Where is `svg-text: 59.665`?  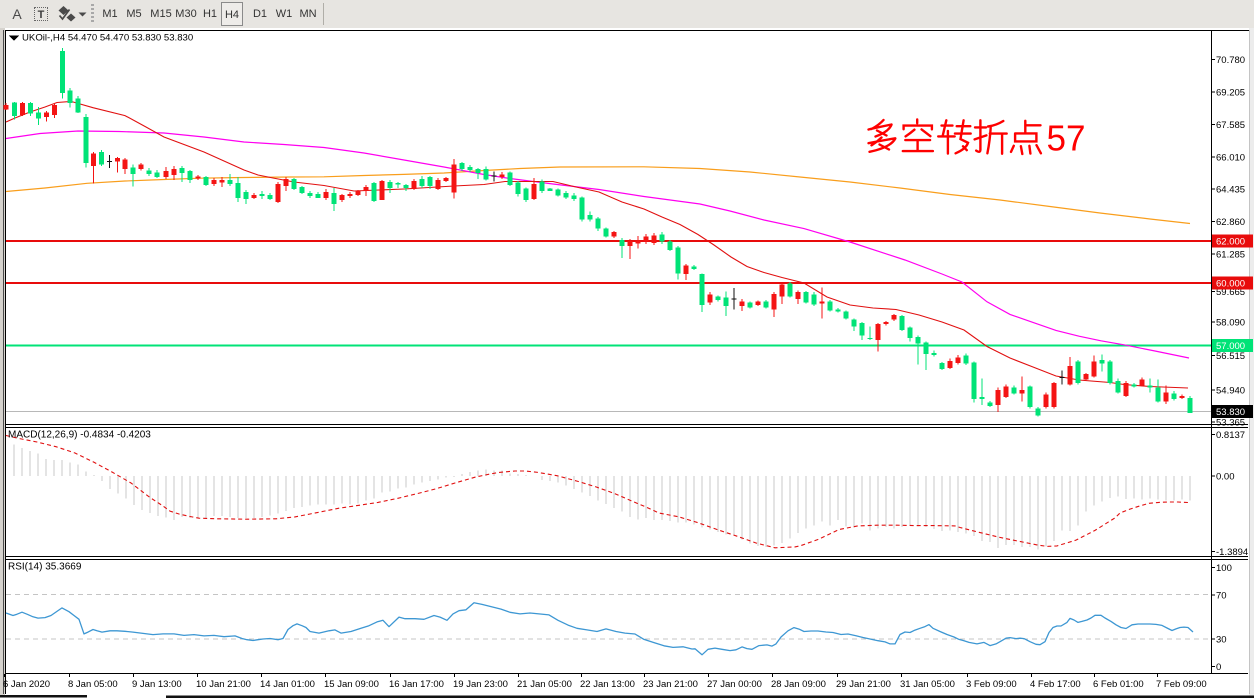
svg-text: 59.665 is located at coordinates (1230, 292).